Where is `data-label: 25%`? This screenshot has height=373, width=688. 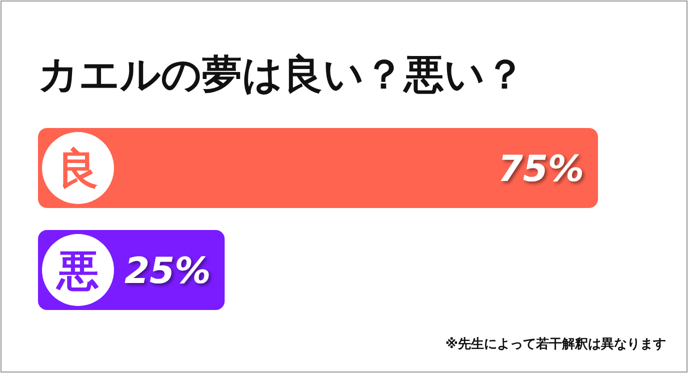 data-label: 25% is located at coordinates (167, 271).